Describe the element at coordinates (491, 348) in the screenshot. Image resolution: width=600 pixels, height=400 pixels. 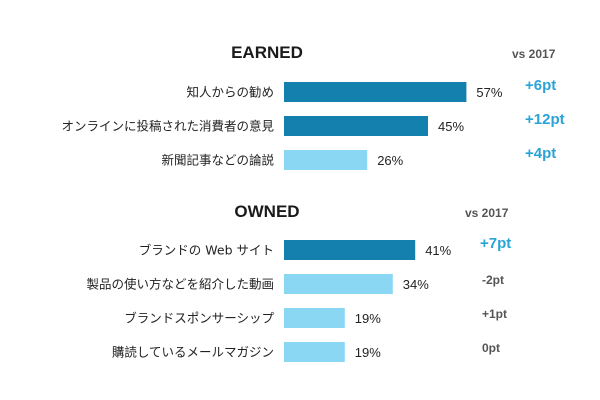
I see `owned-delta-label: 0pt` at that location.